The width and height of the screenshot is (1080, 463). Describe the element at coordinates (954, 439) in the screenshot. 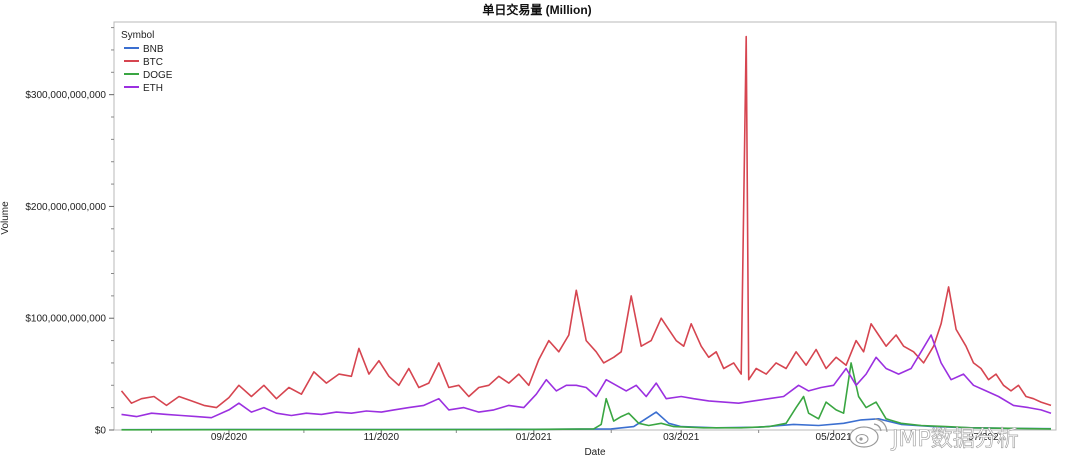

I see `watermark-text: JMP数据分析` at that location.